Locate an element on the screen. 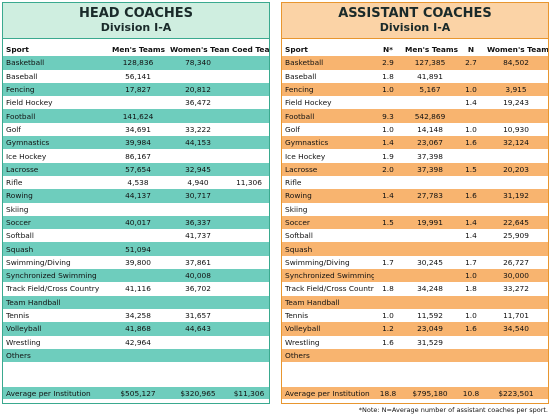  cell: $320,965 is located at coordinates (198, 393).